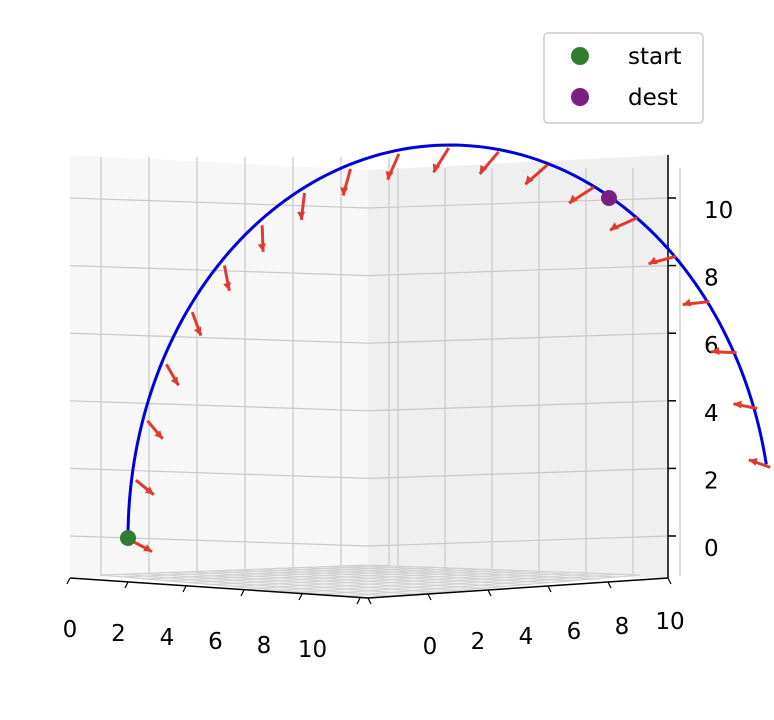 This screenshot has width=774, height=720. I want to click on y-tick-label: 4, so click(526, 637).